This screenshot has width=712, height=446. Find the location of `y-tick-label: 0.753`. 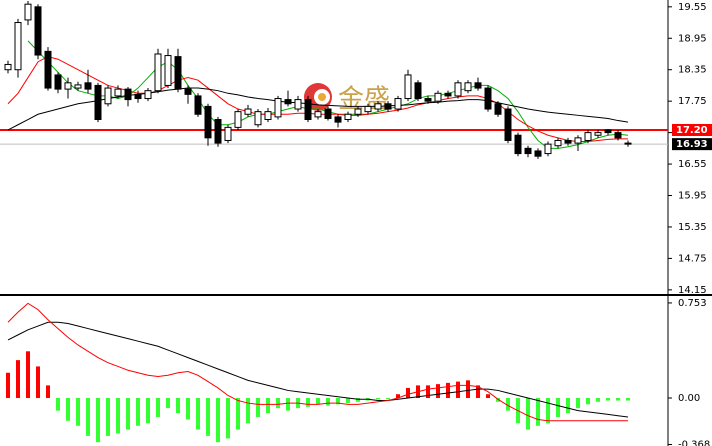

y-tick-label: 0.753 is located at coordinates (692, 303).